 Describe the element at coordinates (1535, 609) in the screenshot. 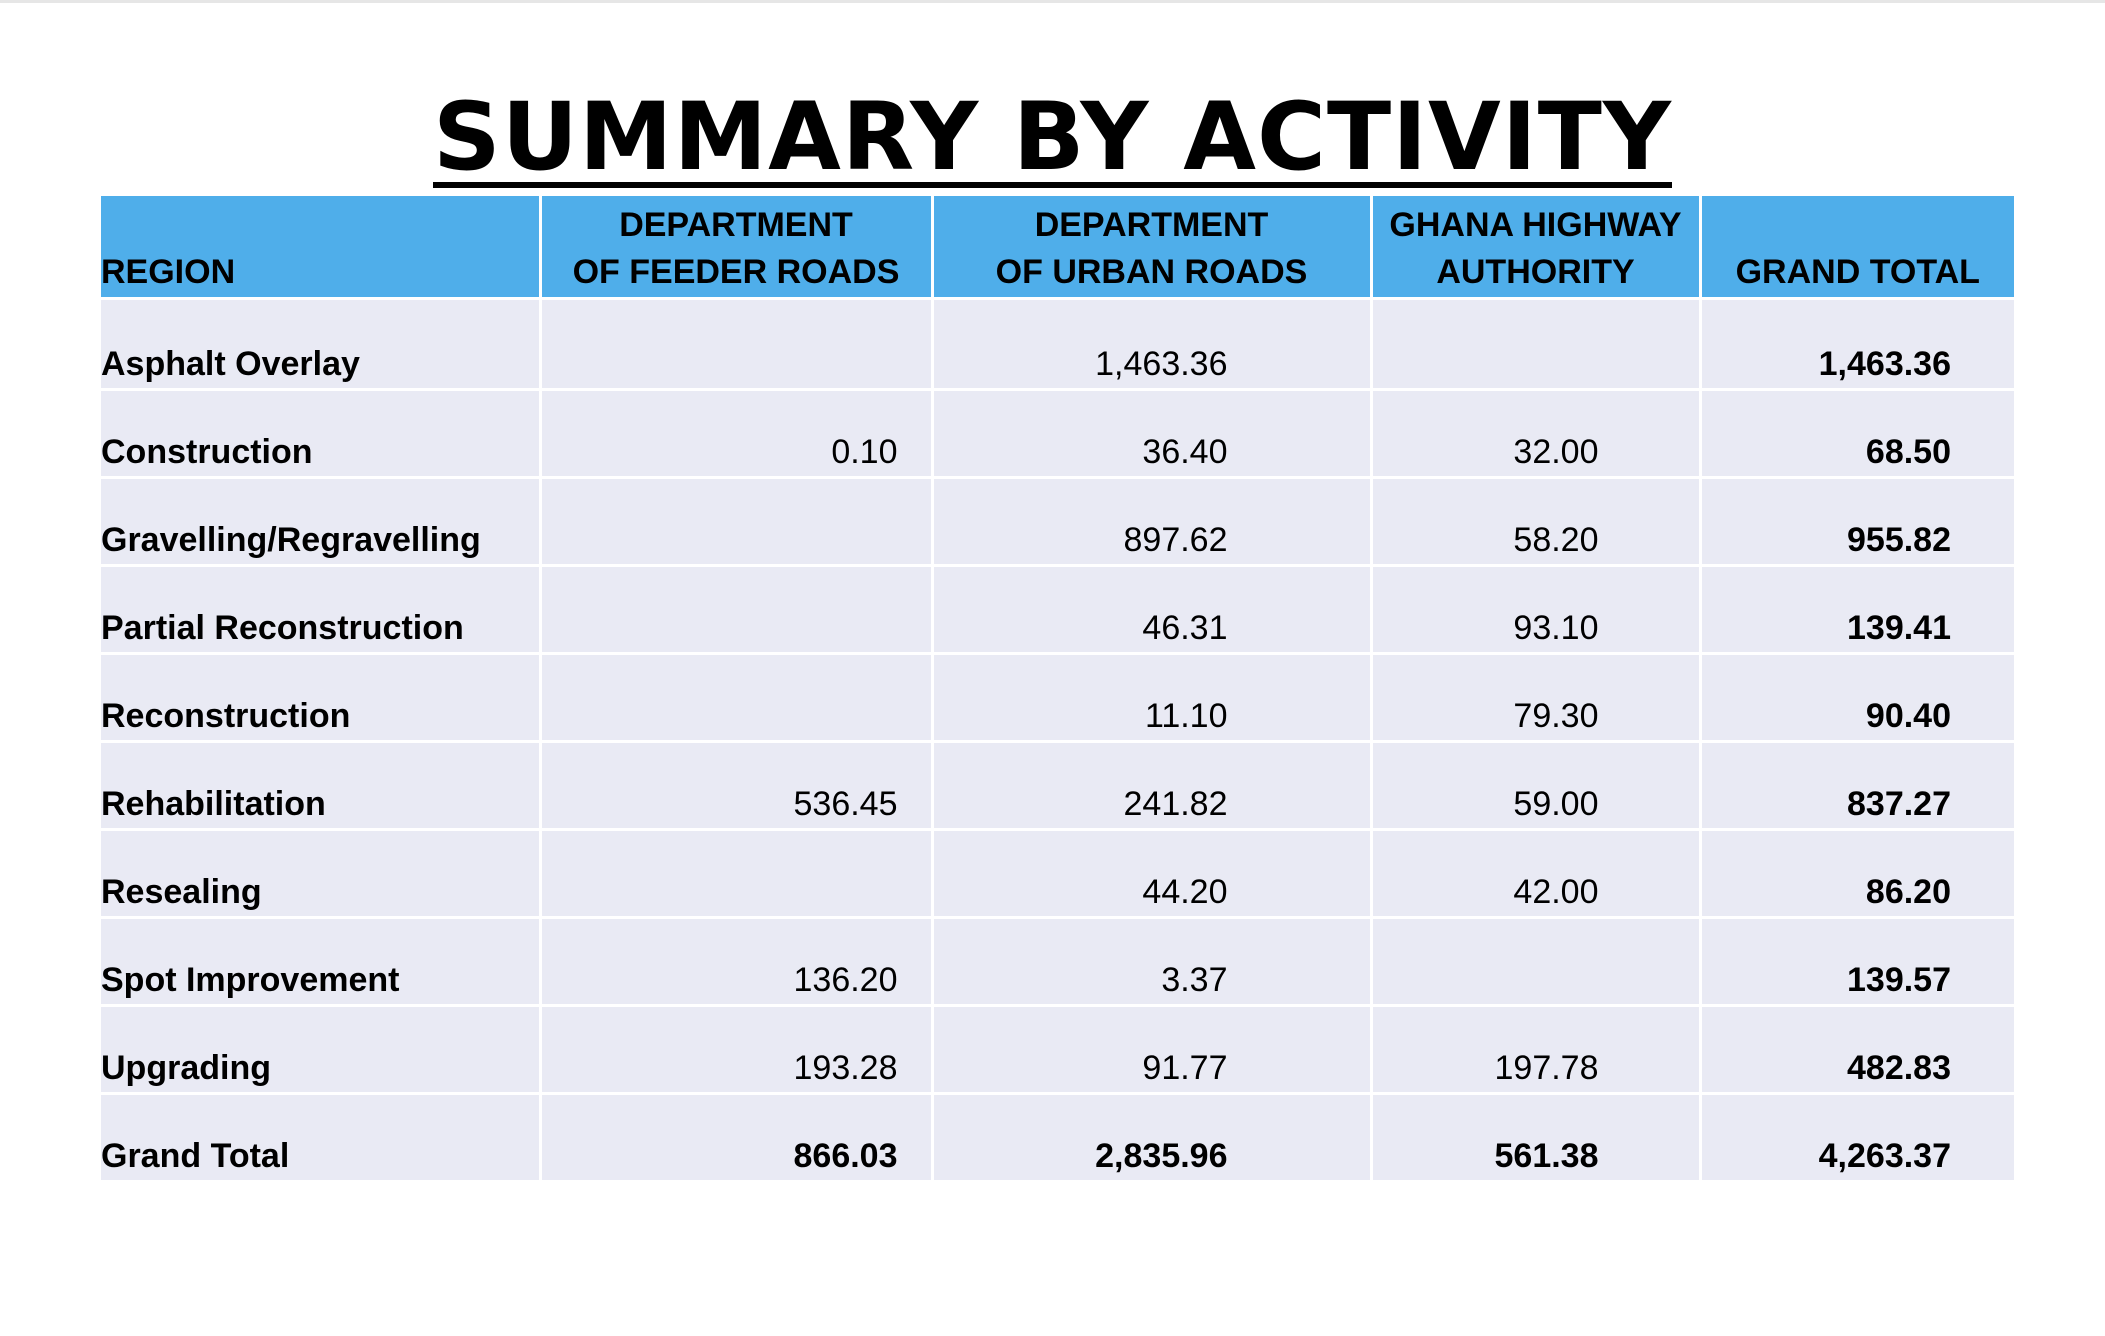

I see `highway-authority-cell: 93.10` at that location.